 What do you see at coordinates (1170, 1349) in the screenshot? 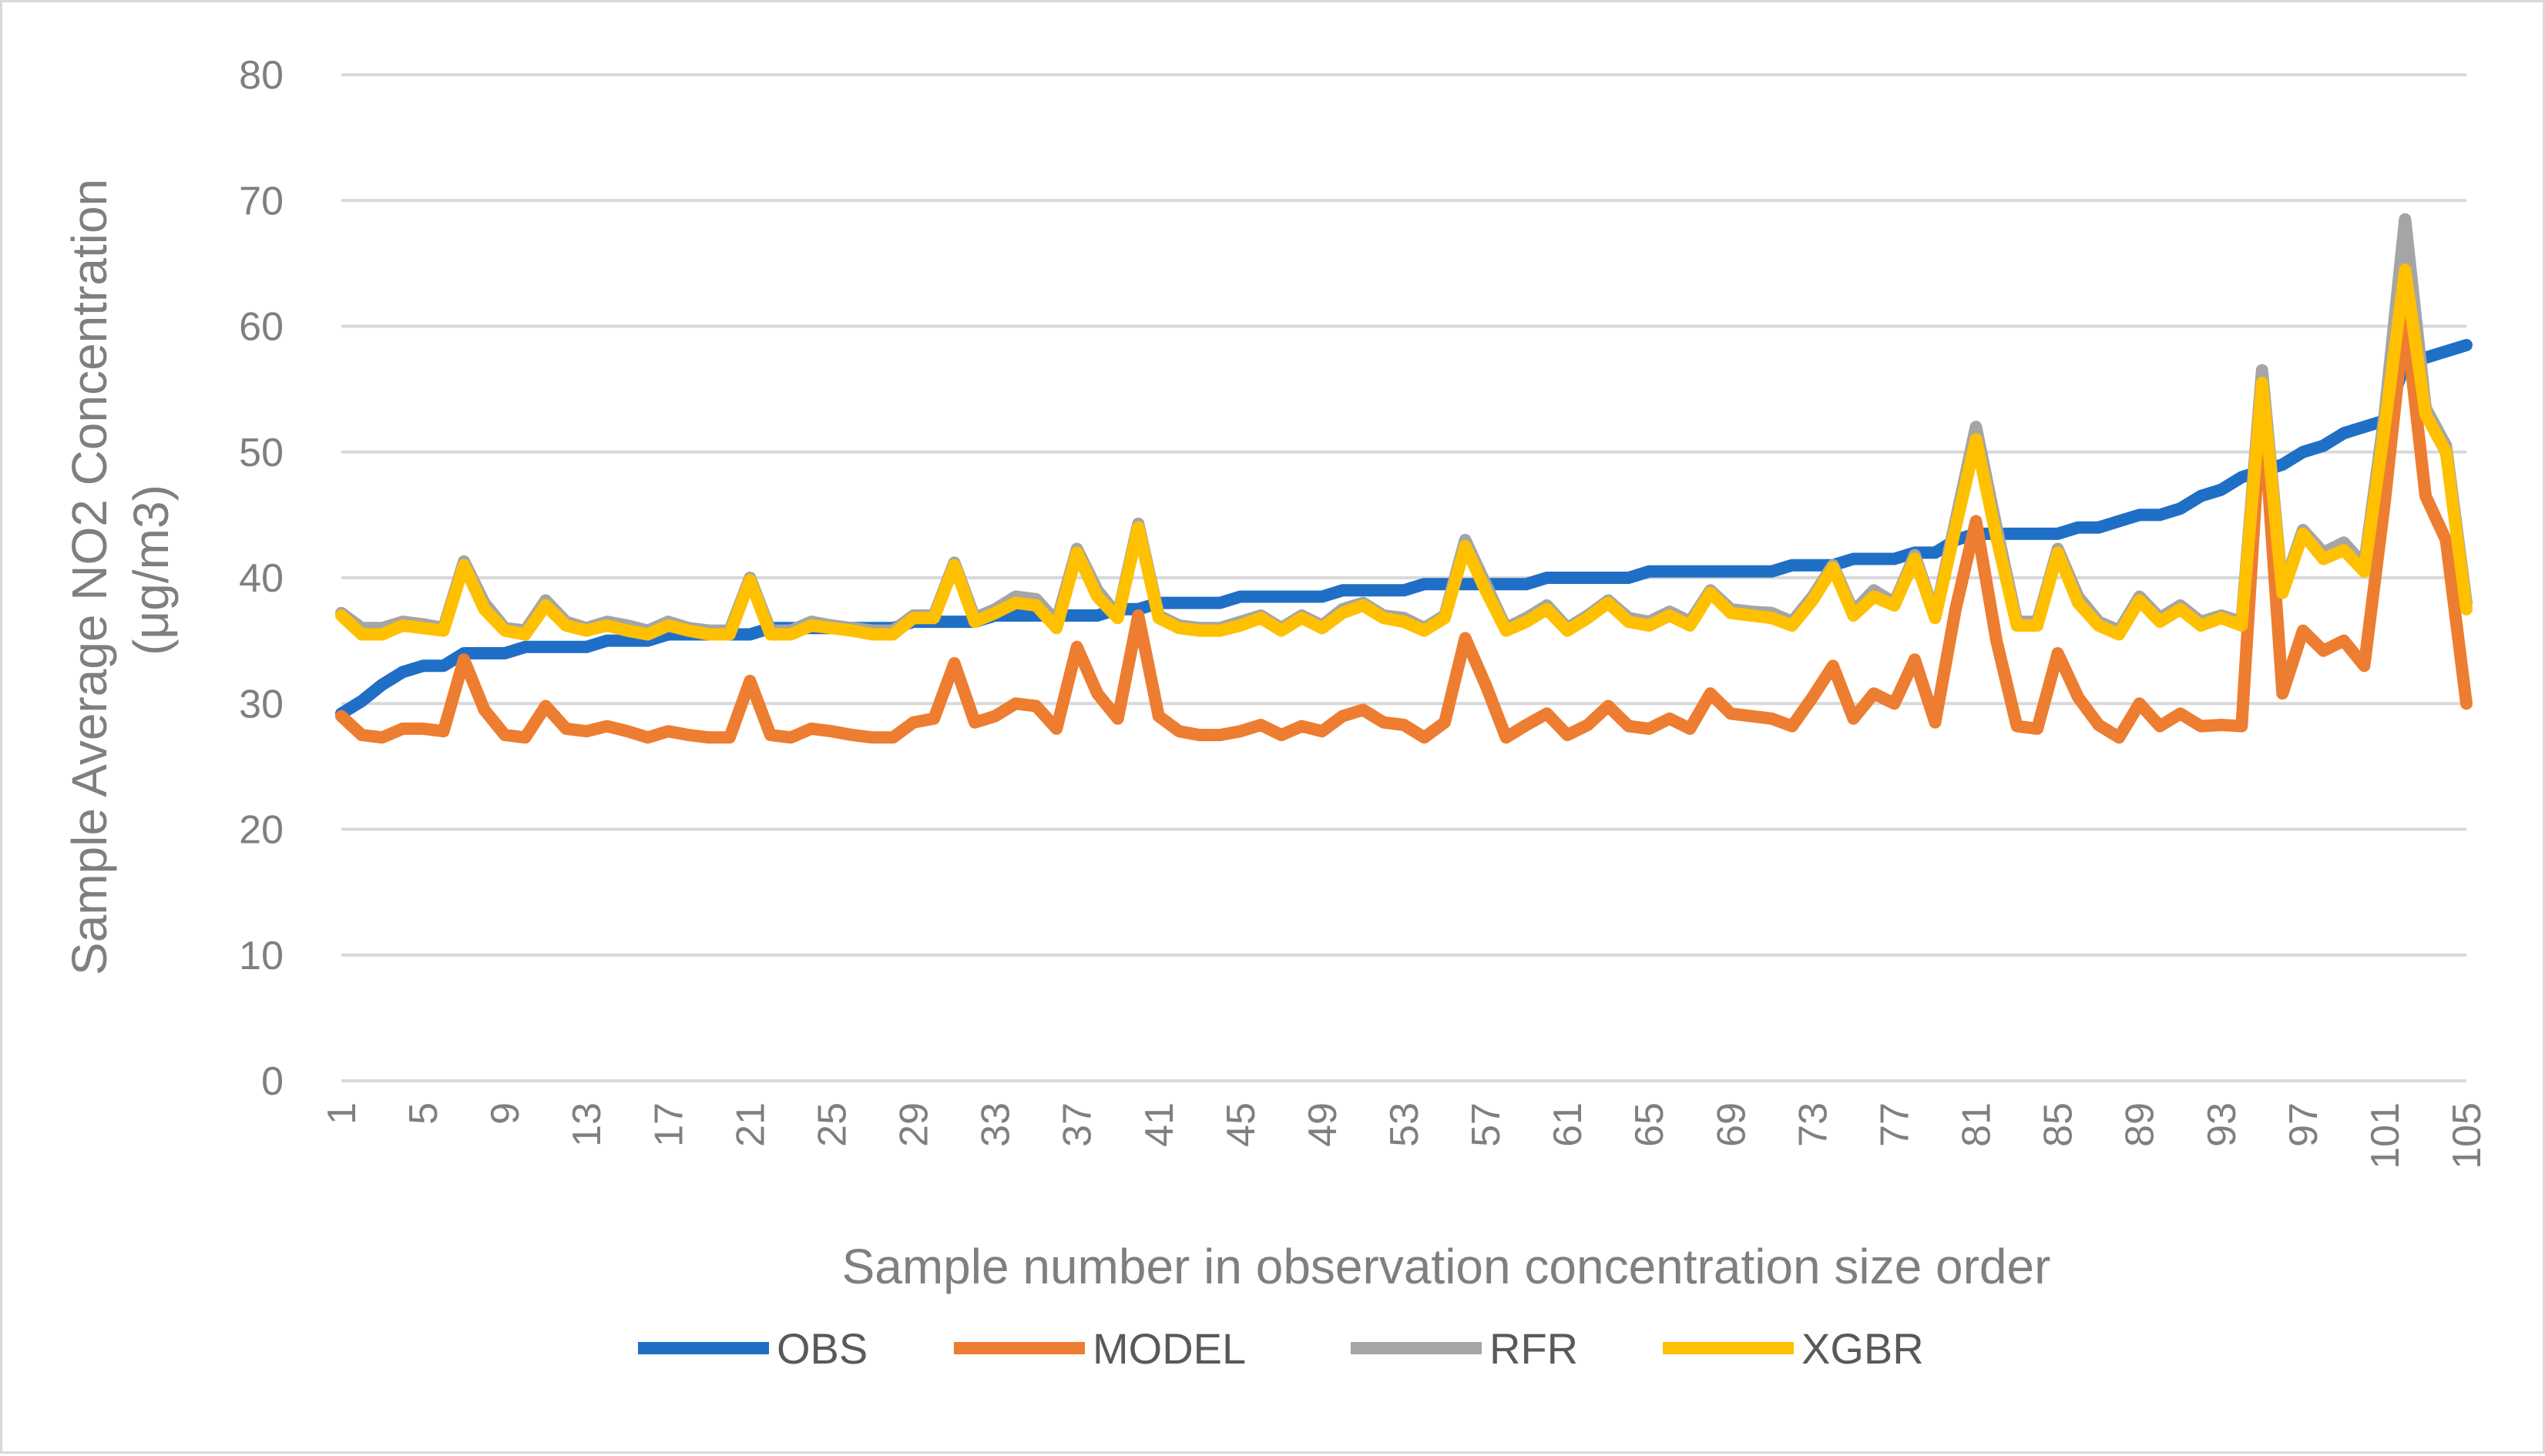
I see `legend-label-model: MODEL` at bounding box center [1170, 1349].